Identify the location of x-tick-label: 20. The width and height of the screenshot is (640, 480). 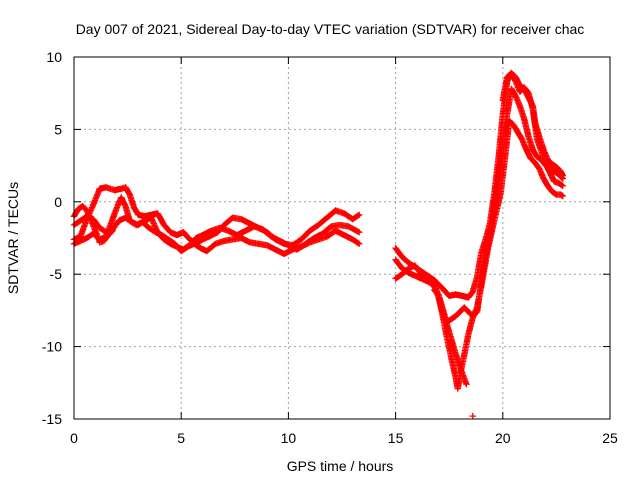
(503, 438).